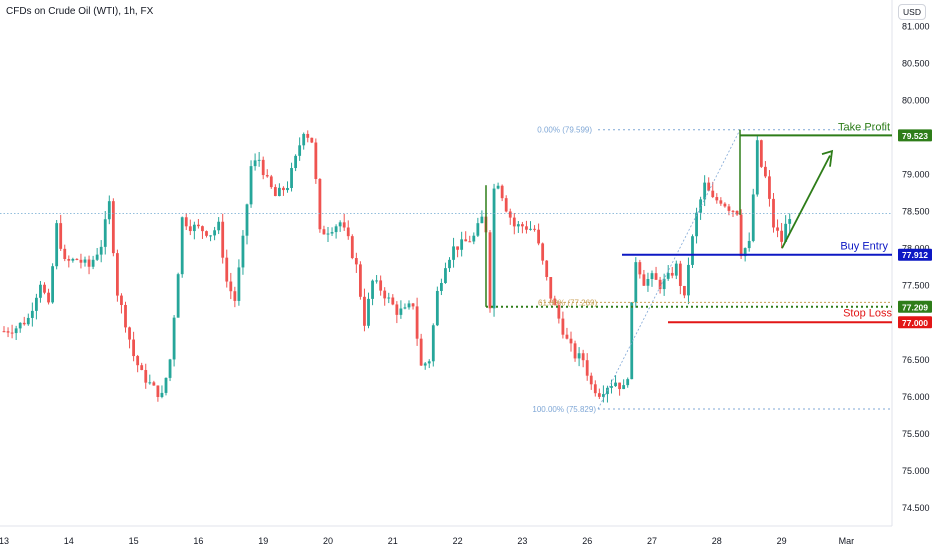 This screenshot has width=932, height=550. Describe the element at coordinates (916, 508) in the screenshot. I see `y-tick-label: 74.500` at that location.